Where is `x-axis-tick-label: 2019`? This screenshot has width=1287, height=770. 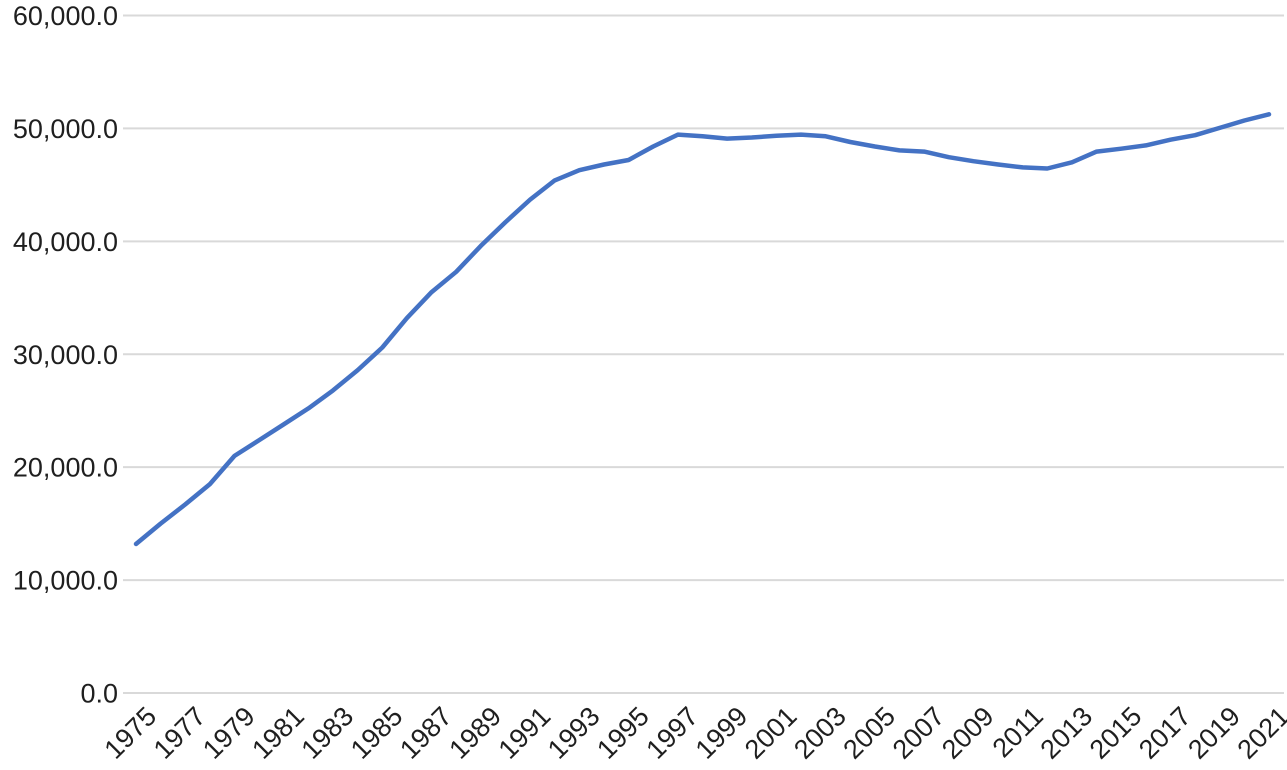
x-axis-tick-label: 2019 is located at coordinates (1214, 733).